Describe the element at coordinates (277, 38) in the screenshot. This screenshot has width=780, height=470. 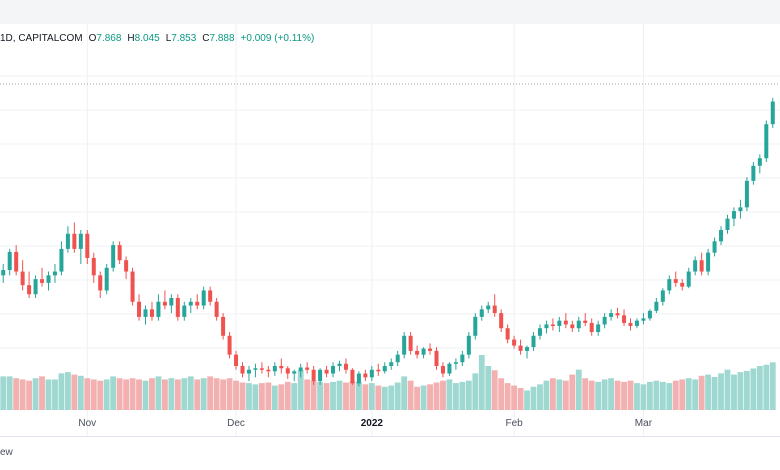
I see `change-value: +0.009 (+0.11%)` at that location.